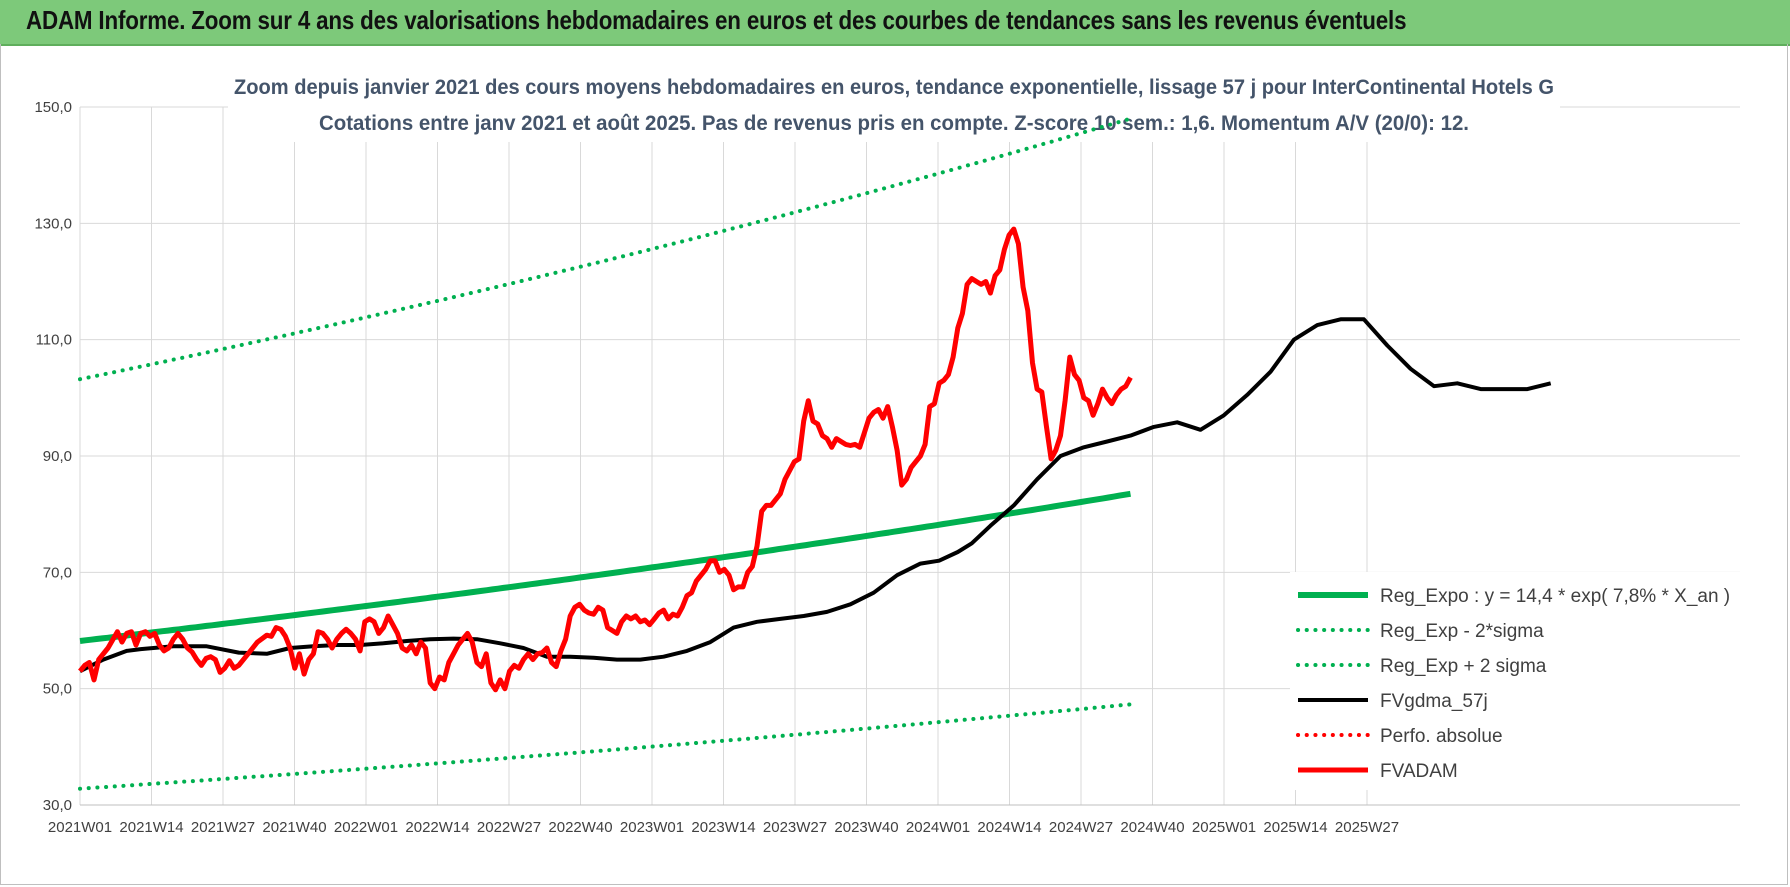 This screenshot has width=1790, height=887. What do you see at coordinates (1009, 827) in the screenshot?
I see `x-tick-label: 2024W14` at bounding box center [1009, 827].